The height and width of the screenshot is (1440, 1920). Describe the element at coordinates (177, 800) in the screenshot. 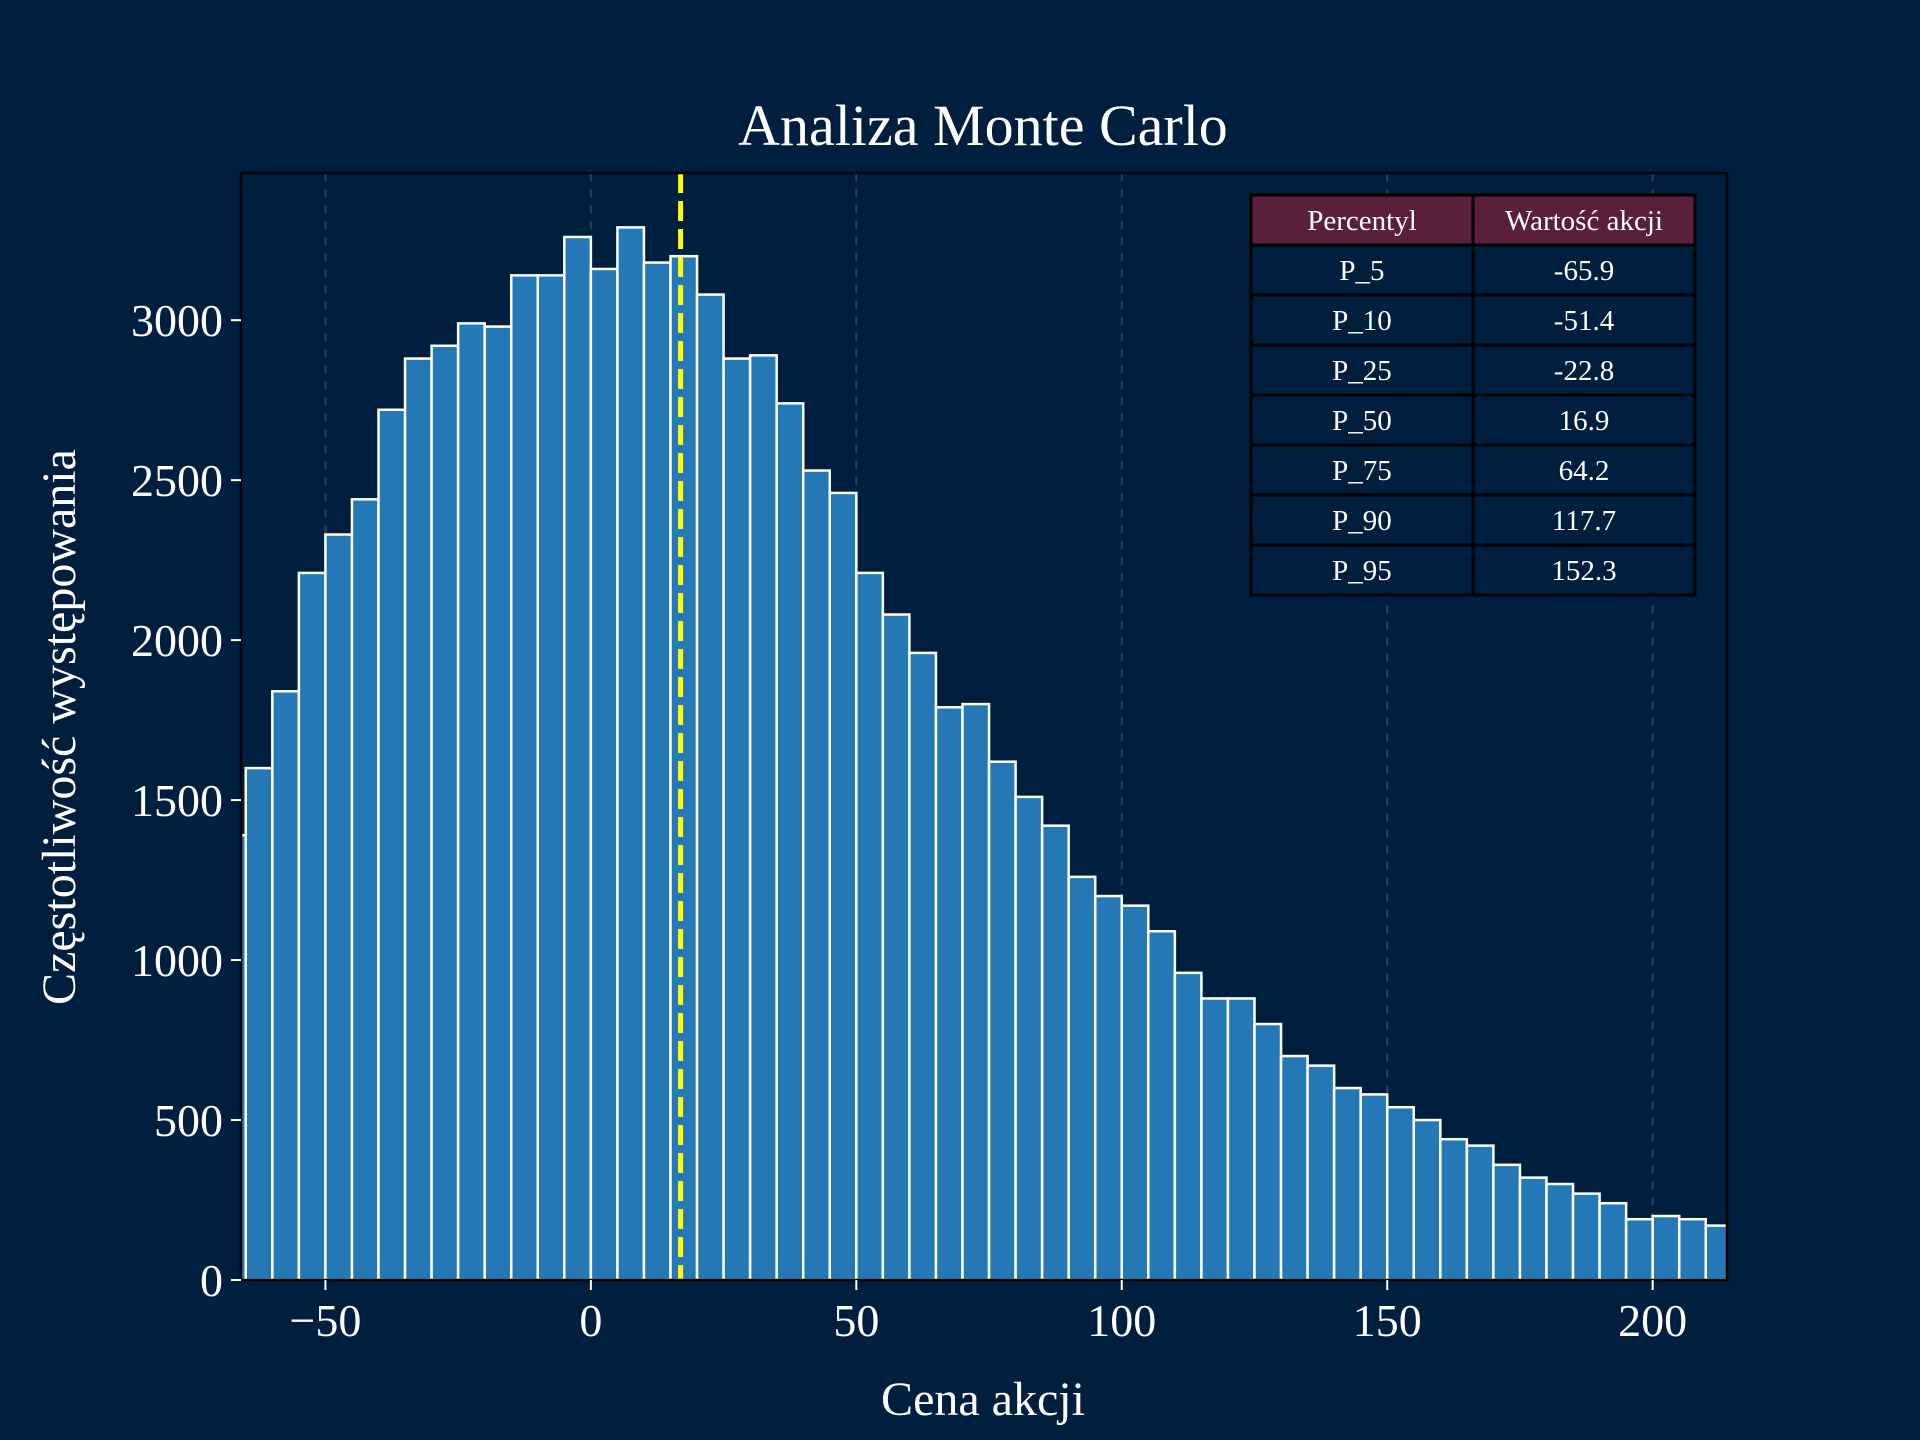

I see `y-tick-label: 1500` at that location.